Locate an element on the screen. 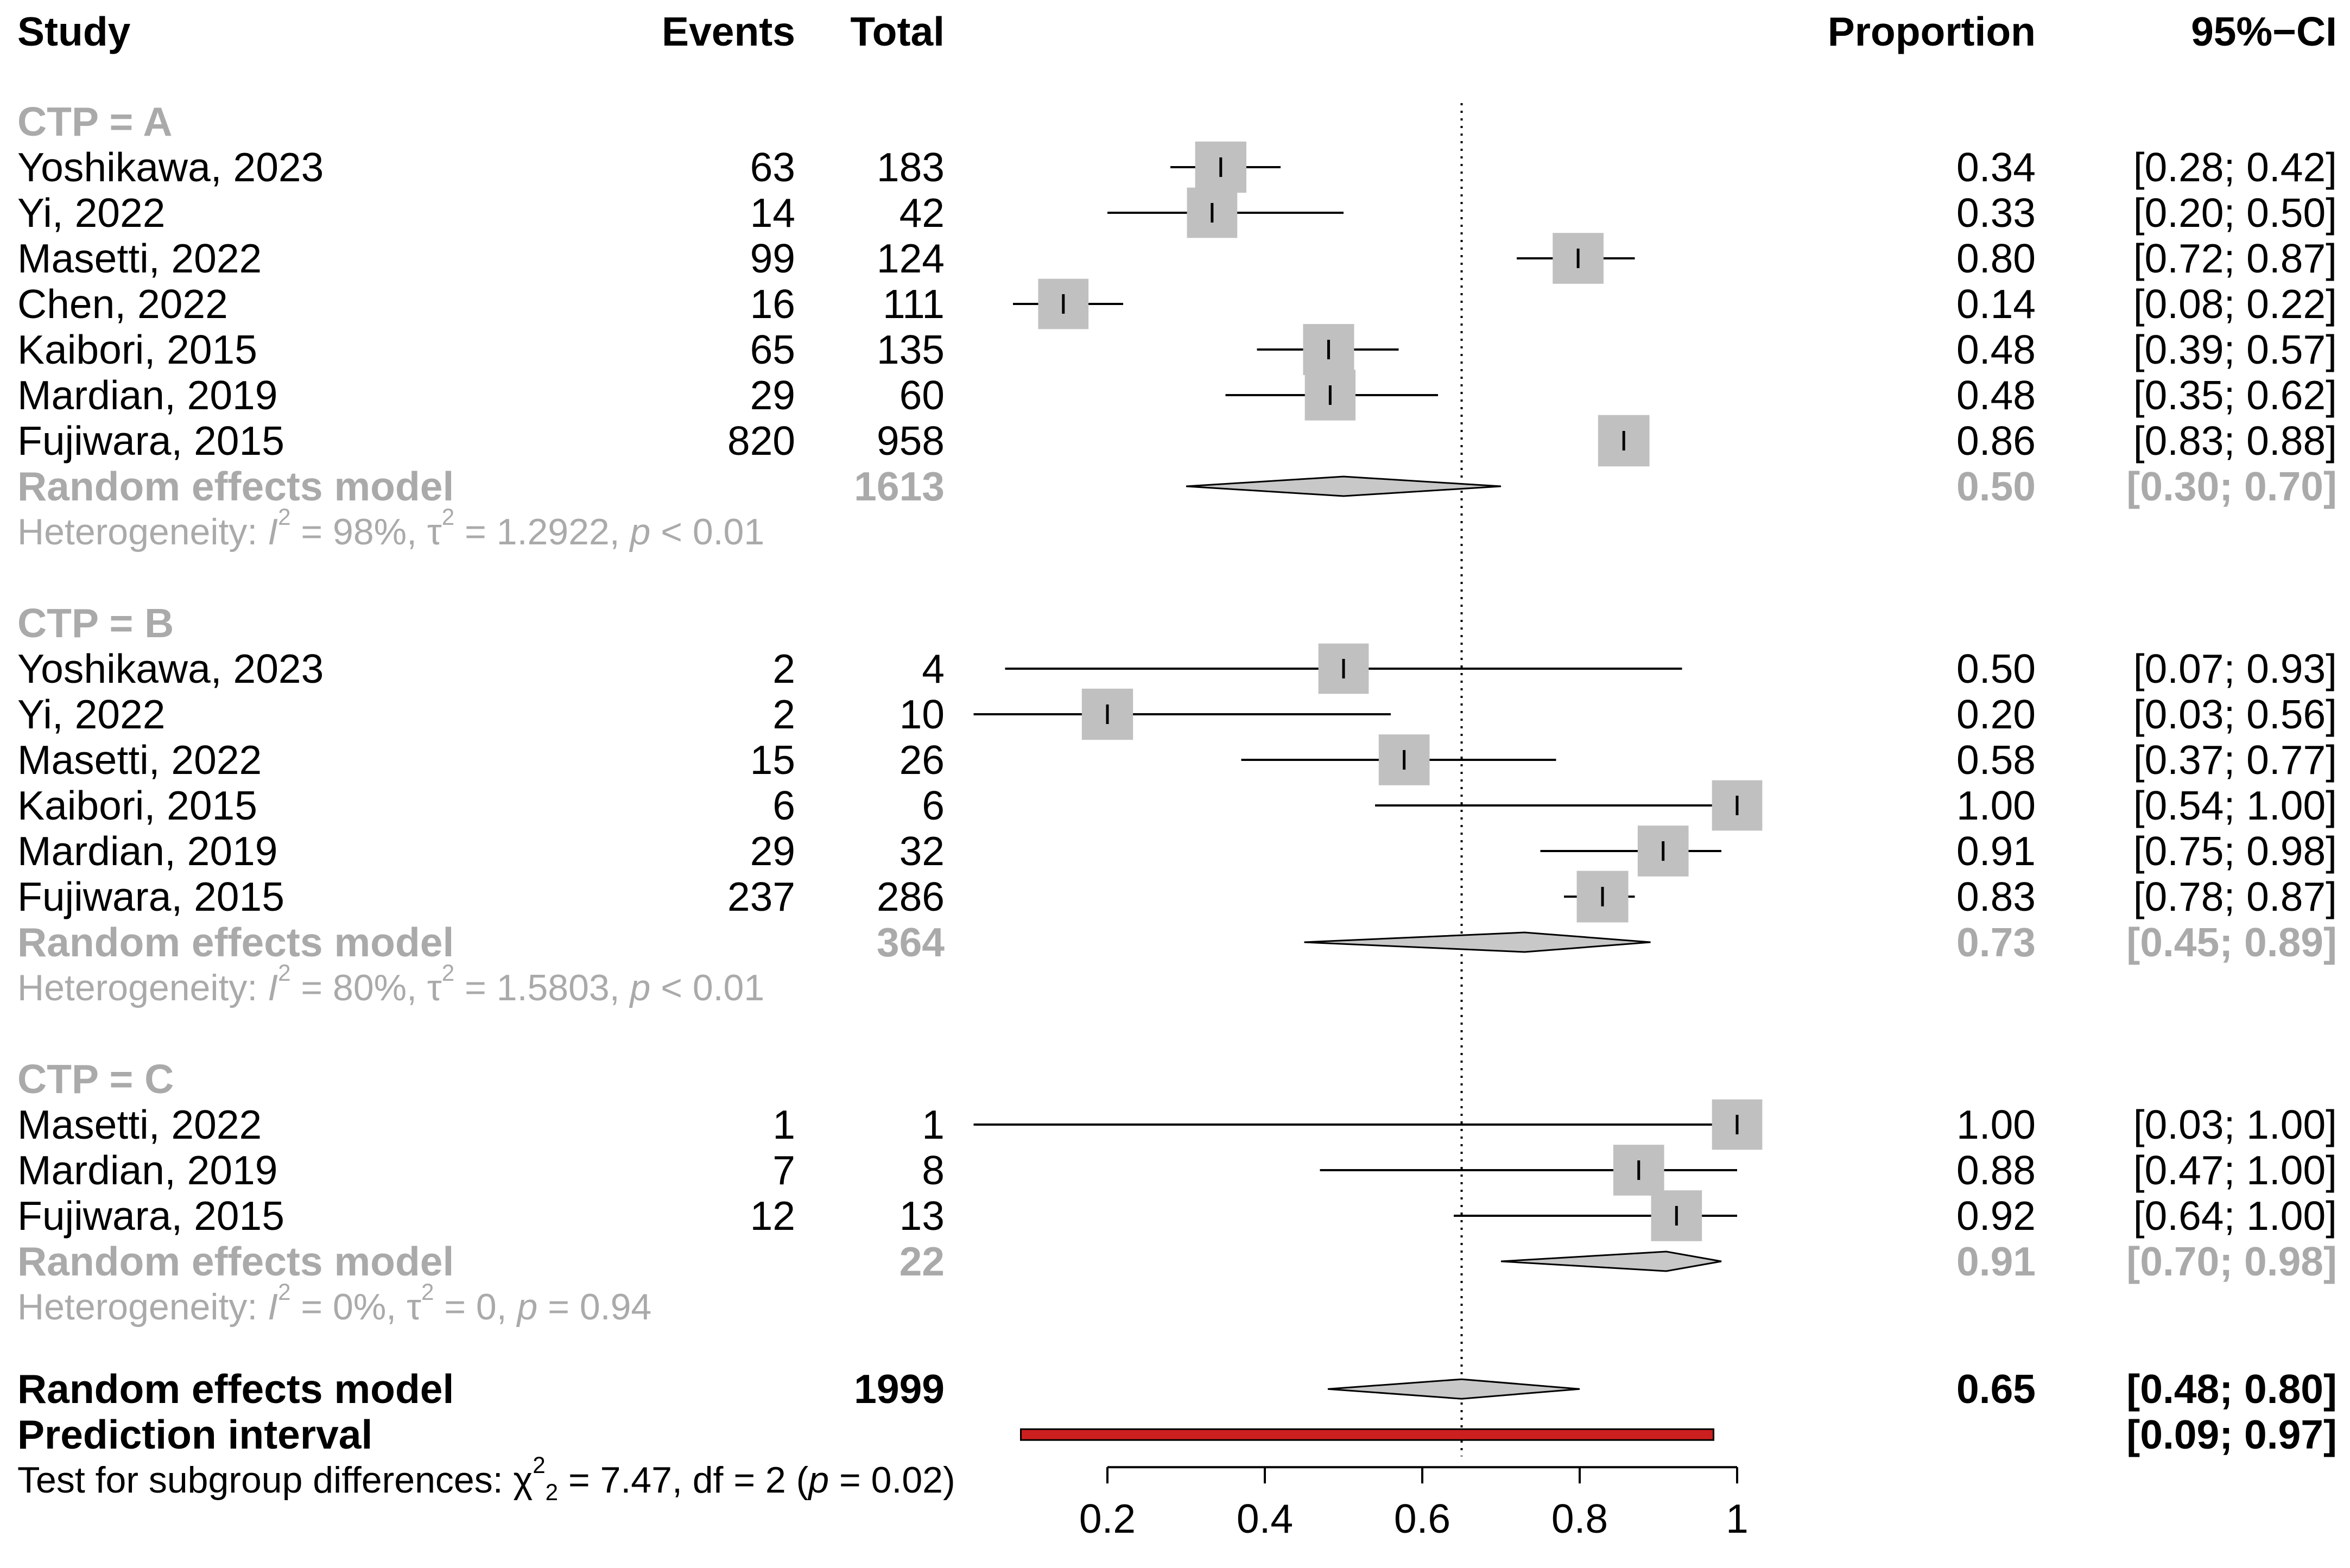  subgroup-1-study-2-ci: [0.37; 0.77] is located at coordinates (2235, 760).